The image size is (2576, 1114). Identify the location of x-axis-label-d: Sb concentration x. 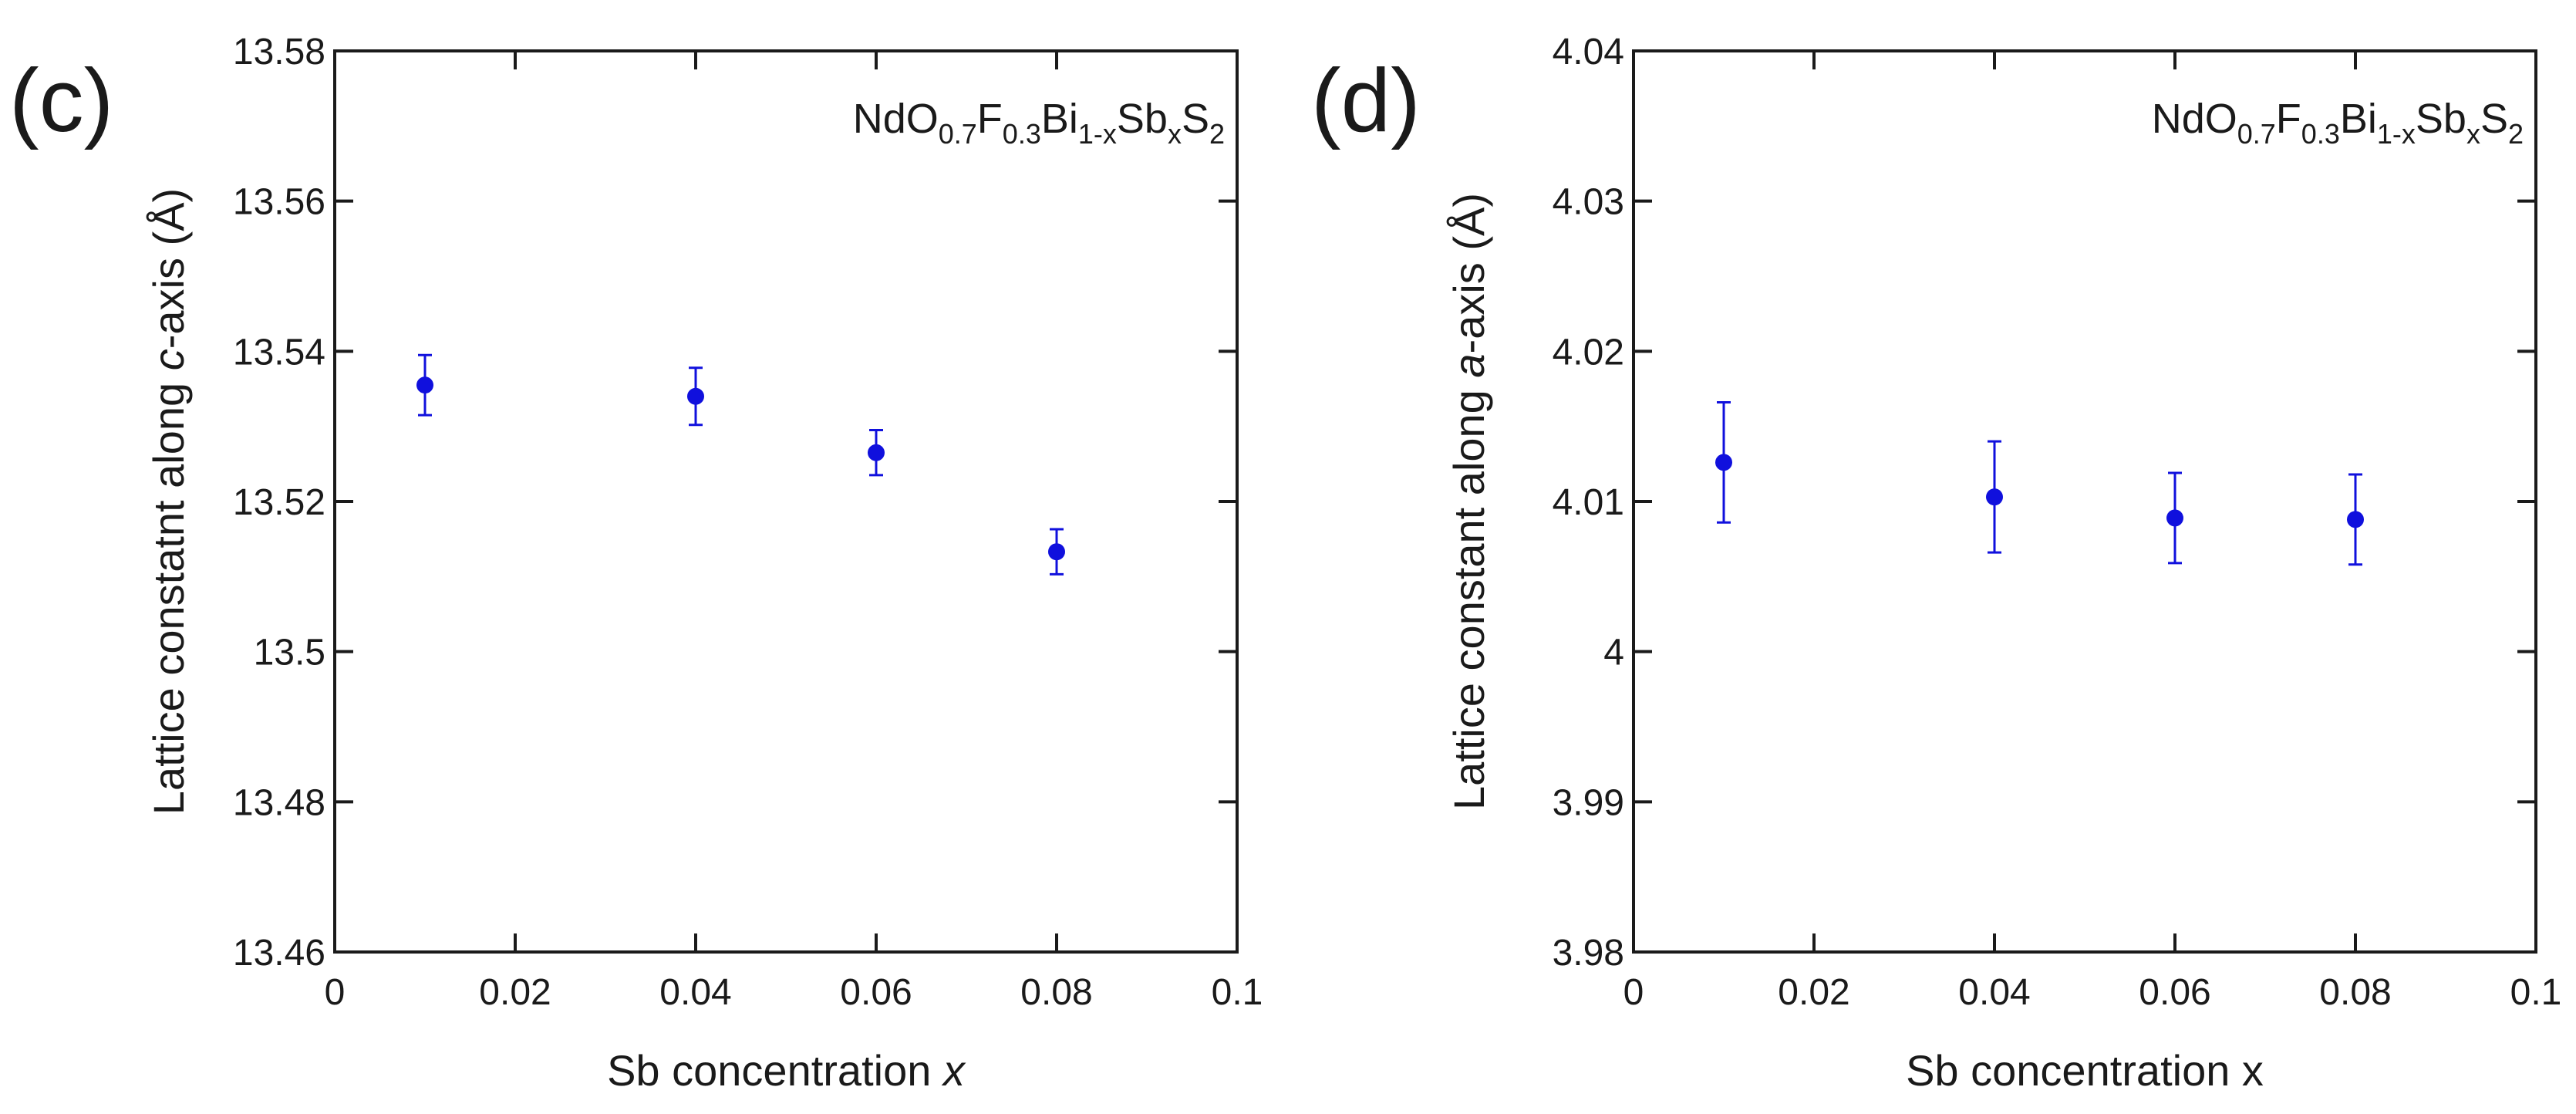
(2085, 1070).